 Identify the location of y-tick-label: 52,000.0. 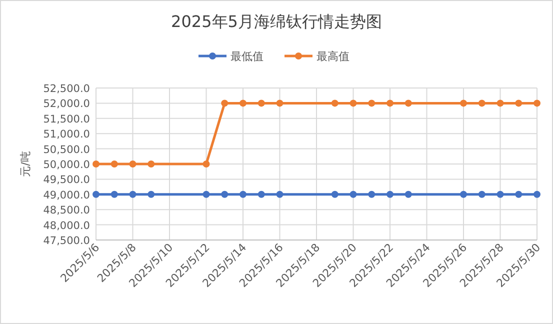
(66, 104).